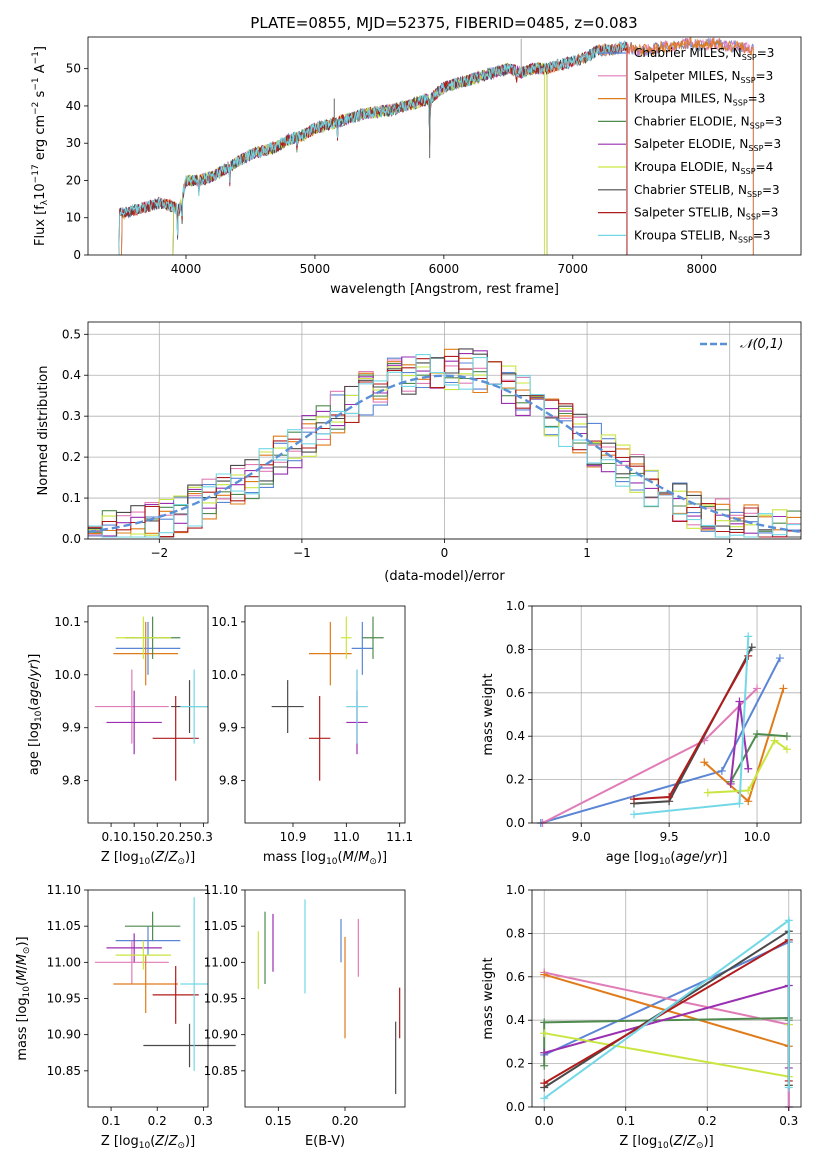 The image size is (819, 1174). I want to click on legend-entry: Salpeter MILES, NSSP=3, so click(703, 77).